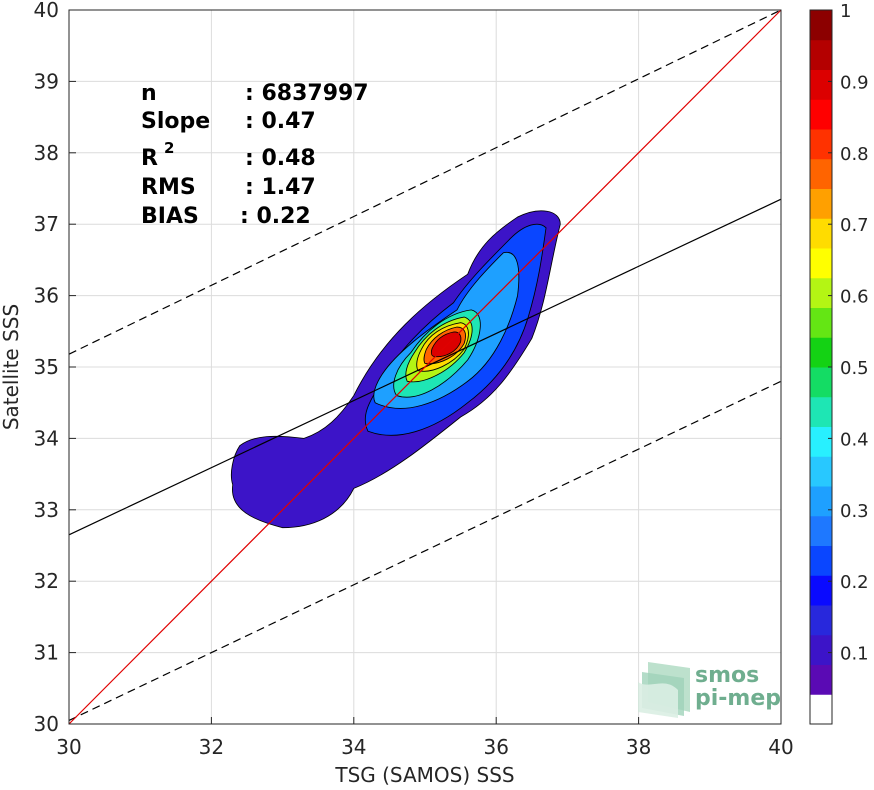  Describe the element at coordinates (46, 11) in the screenshot. I see `y-tick-label: 40` at that location.